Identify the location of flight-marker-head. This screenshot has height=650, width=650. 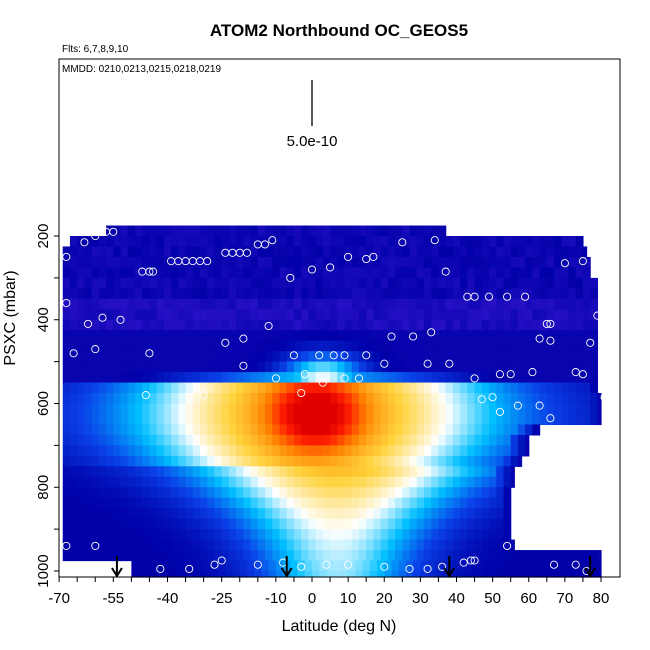
(286, 572).